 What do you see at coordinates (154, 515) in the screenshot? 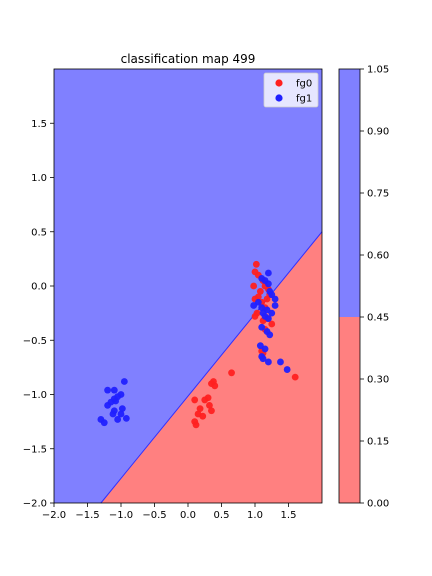
I see `x-tick-label: −0.5` at bounding box center [154, 515].